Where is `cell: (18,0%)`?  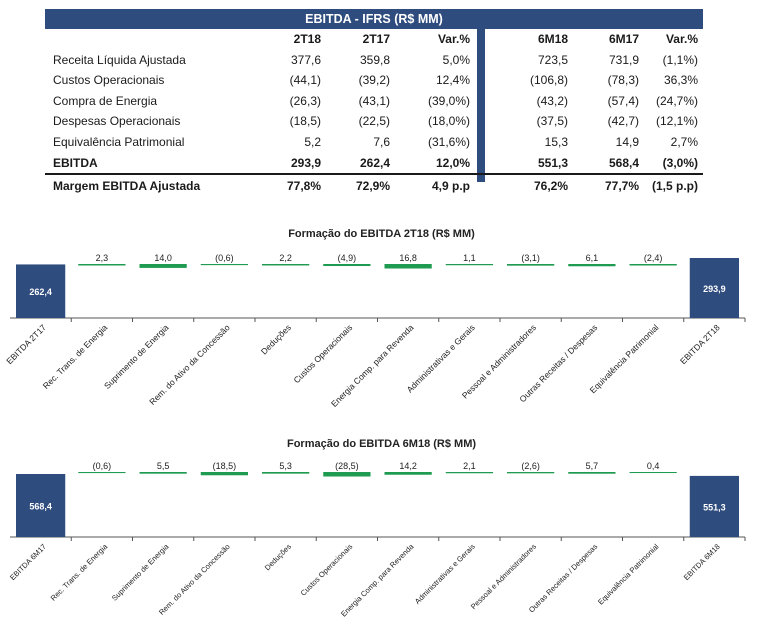 cell: (18,0%) is located at coordinates (448, 121).